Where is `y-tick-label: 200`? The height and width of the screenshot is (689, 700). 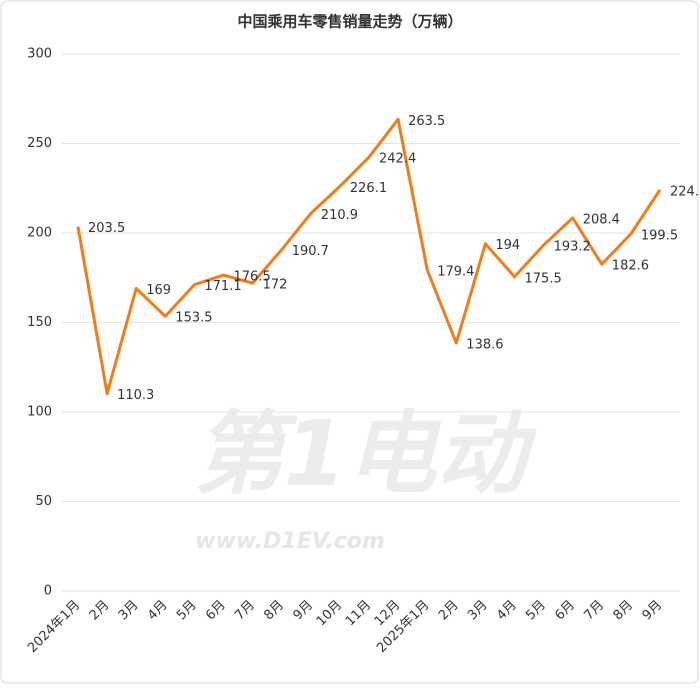 y-tick-label: 200 is located at coordinates (39, 233).